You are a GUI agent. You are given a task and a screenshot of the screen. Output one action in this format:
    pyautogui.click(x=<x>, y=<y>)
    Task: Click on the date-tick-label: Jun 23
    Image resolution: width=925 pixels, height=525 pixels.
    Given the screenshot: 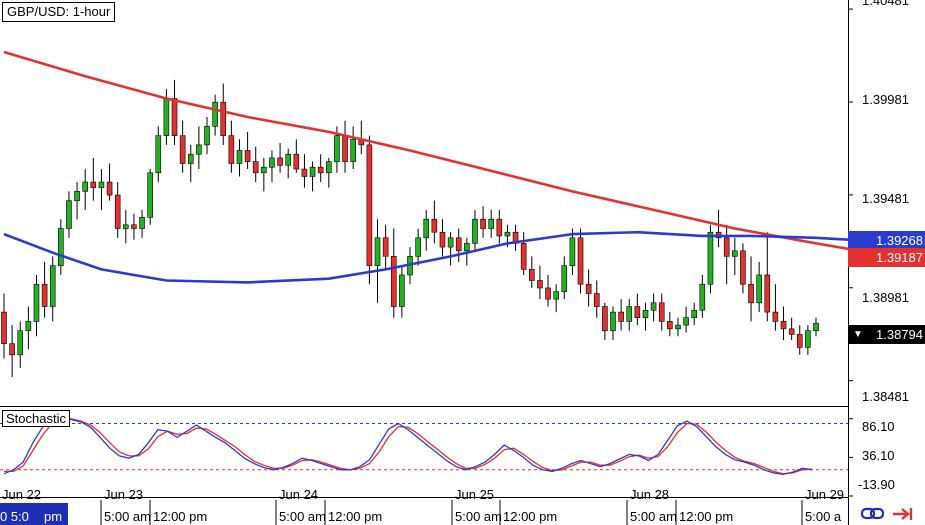 What is the action you would take?
    pyautogui.click(x=124, y=494)
    